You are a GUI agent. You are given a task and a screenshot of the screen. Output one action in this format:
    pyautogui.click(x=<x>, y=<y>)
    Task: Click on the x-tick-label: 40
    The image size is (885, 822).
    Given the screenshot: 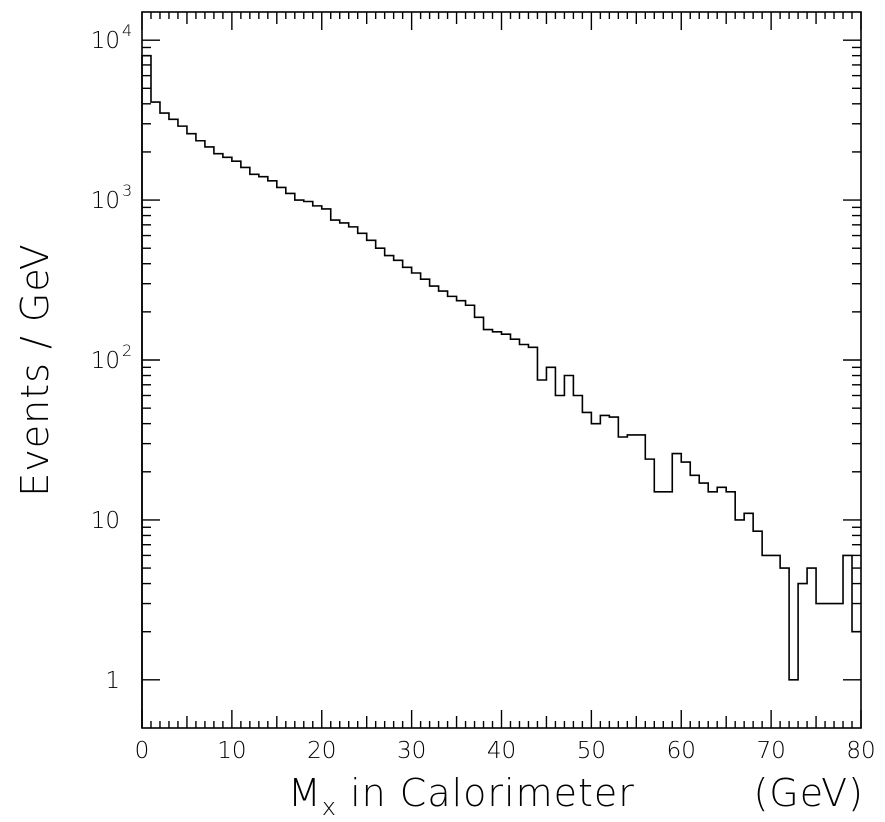 What is the action you would take?
    pyautogui.click(x=501, y=751)
    